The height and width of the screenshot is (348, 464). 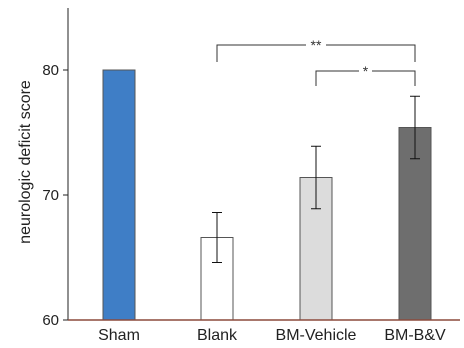 I want to click on y-tick-label: 60, so click(x=50, y=320).